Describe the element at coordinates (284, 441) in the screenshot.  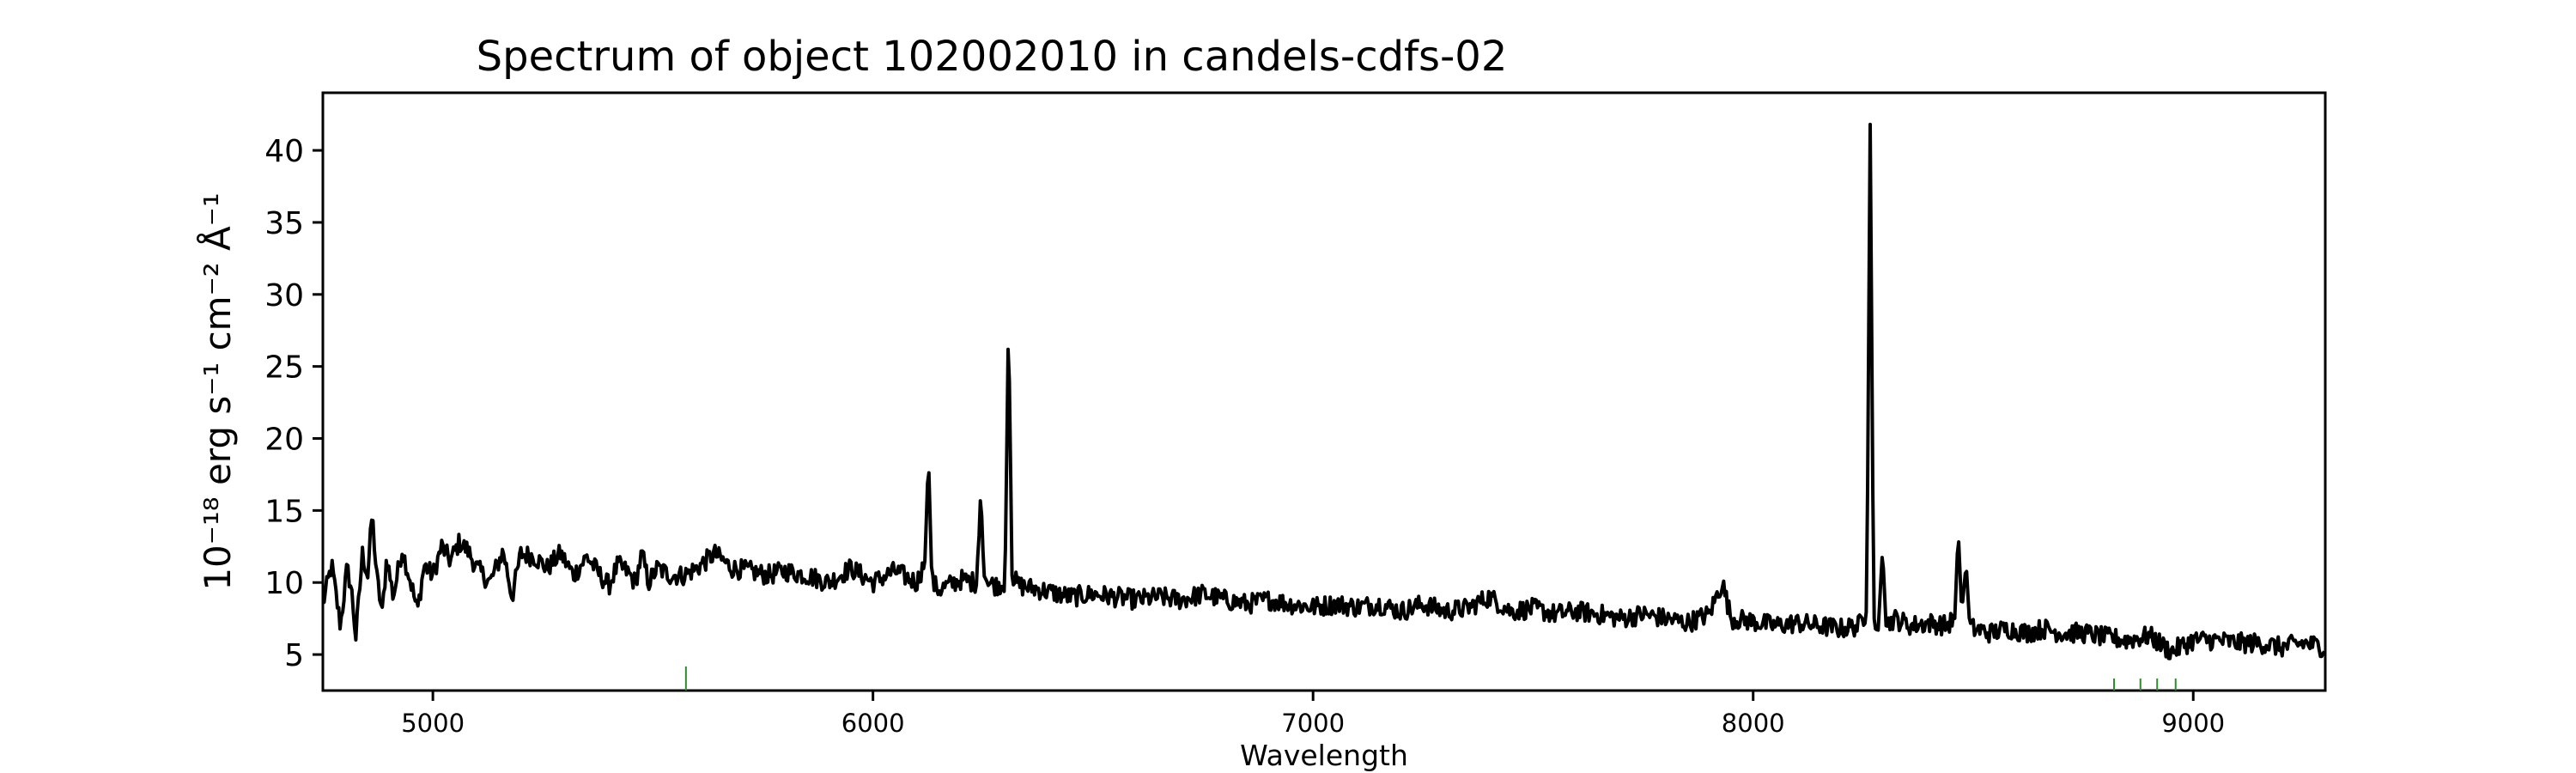
I see `y-tick-label: 20` at that location.